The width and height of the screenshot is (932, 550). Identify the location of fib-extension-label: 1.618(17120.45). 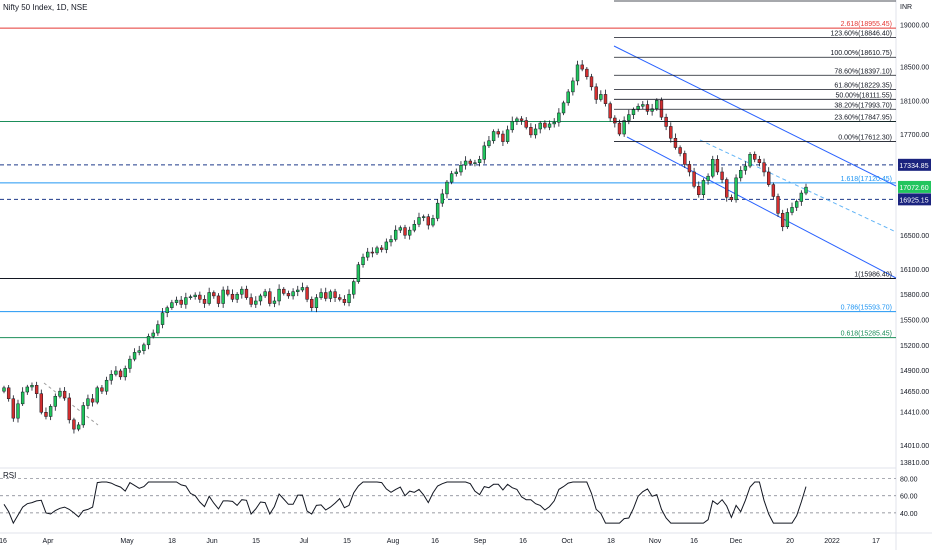
(866, 179).